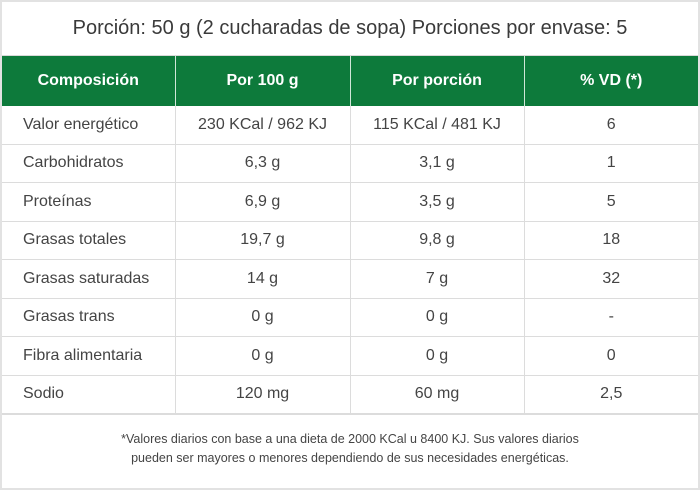  What do you see at coordinates (611, 81) in the screenshot?
I see `header-vd: % VD (*)` at bounding box center [611, 81].